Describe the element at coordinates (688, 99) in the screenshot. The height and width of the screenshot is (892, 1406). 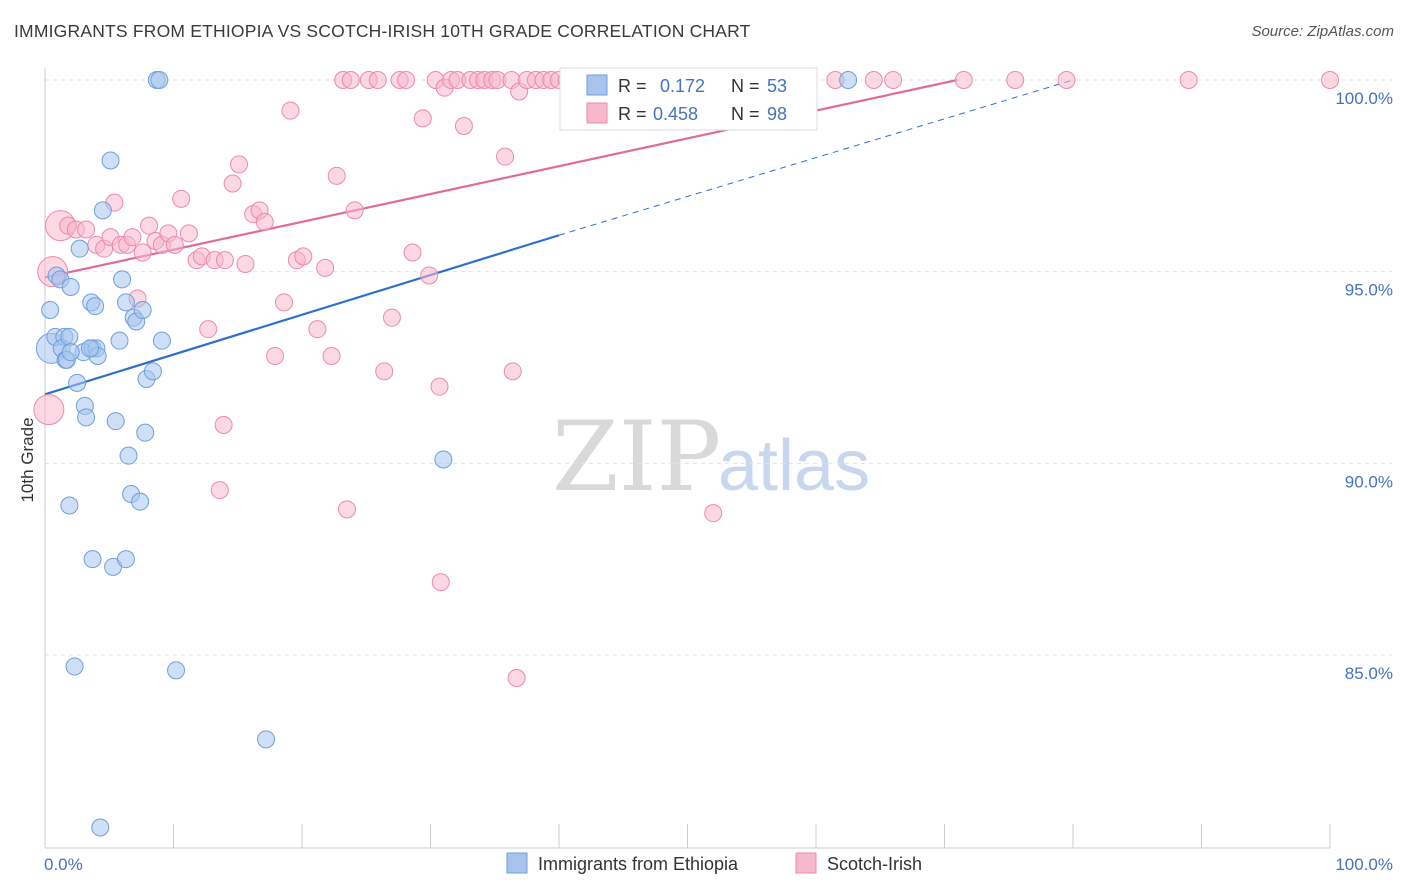
I see `stats-legend: R = 0.172 N = 53 R = 0.458 N = 98` at that location.